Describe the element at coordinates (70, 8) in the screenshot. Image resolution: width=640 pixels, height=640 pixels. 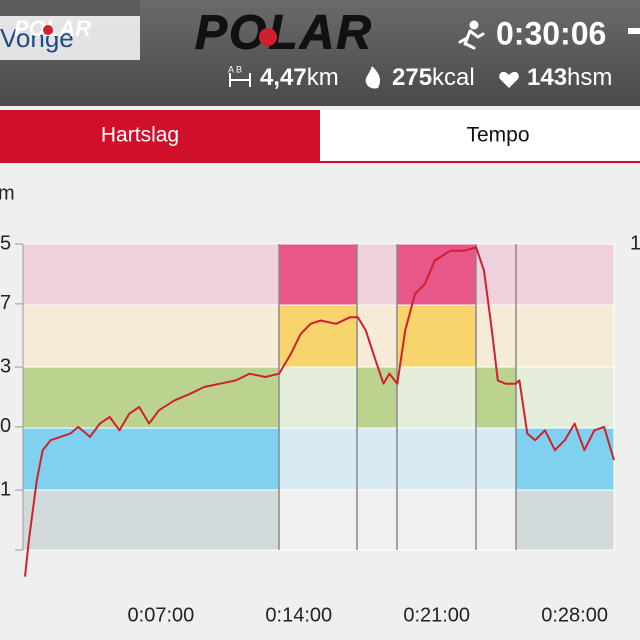
I see `partner-panel-top` at that location.